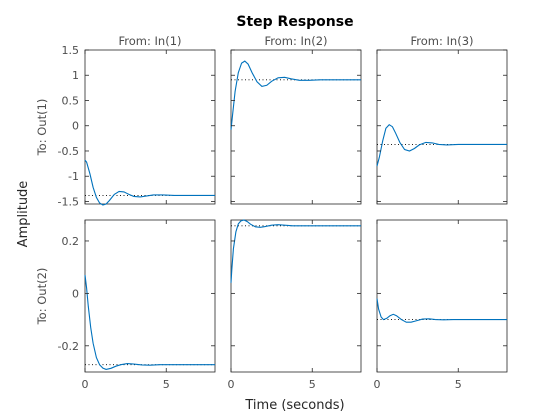 This screenshot has width=560, height=420. Describe the element at coordinates (458, 384) in the screenshot. I see `x-tick-label-col3-1: 5` at that location.